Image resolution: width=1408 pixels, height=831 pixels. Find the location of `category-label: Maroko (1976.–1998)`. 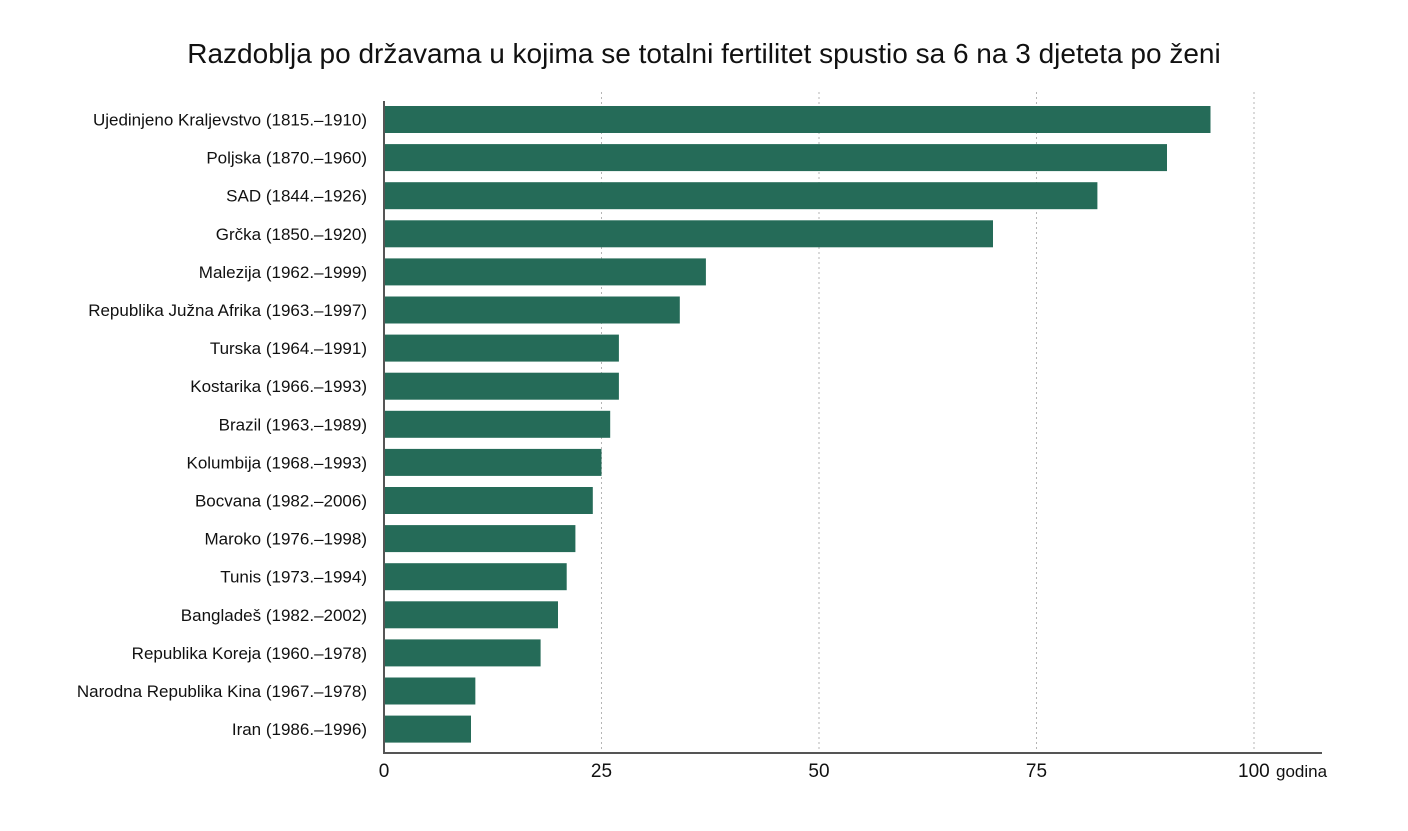

category-label: Maroko (1976.–1998) is located at coordinates (285, 539).